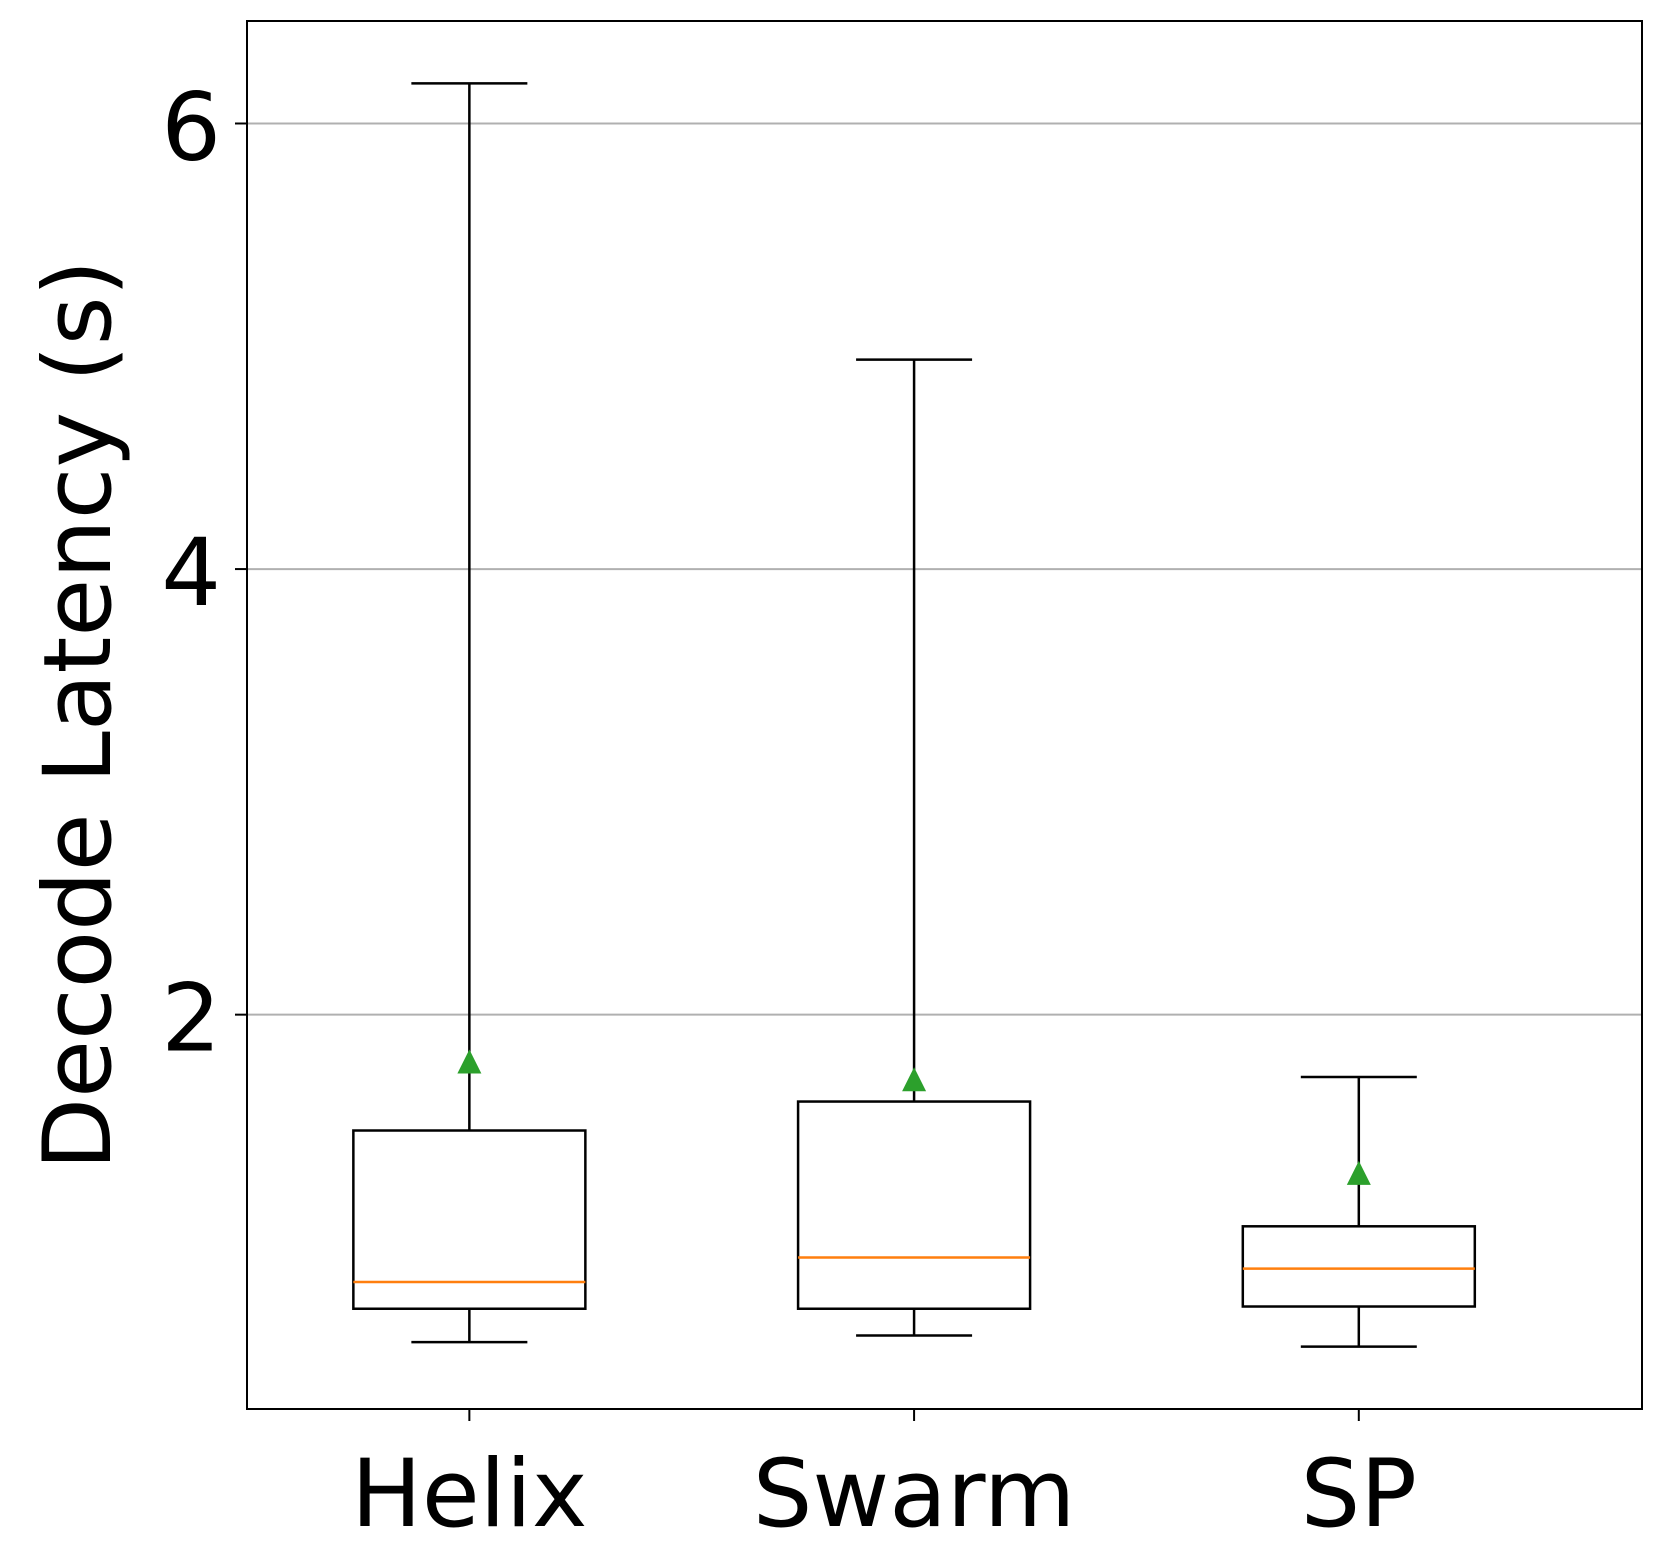  What do you see at coordinates (191, 127) in the screenshot?
I see `y-tick-label: 6` at bounding box center [191, 127].